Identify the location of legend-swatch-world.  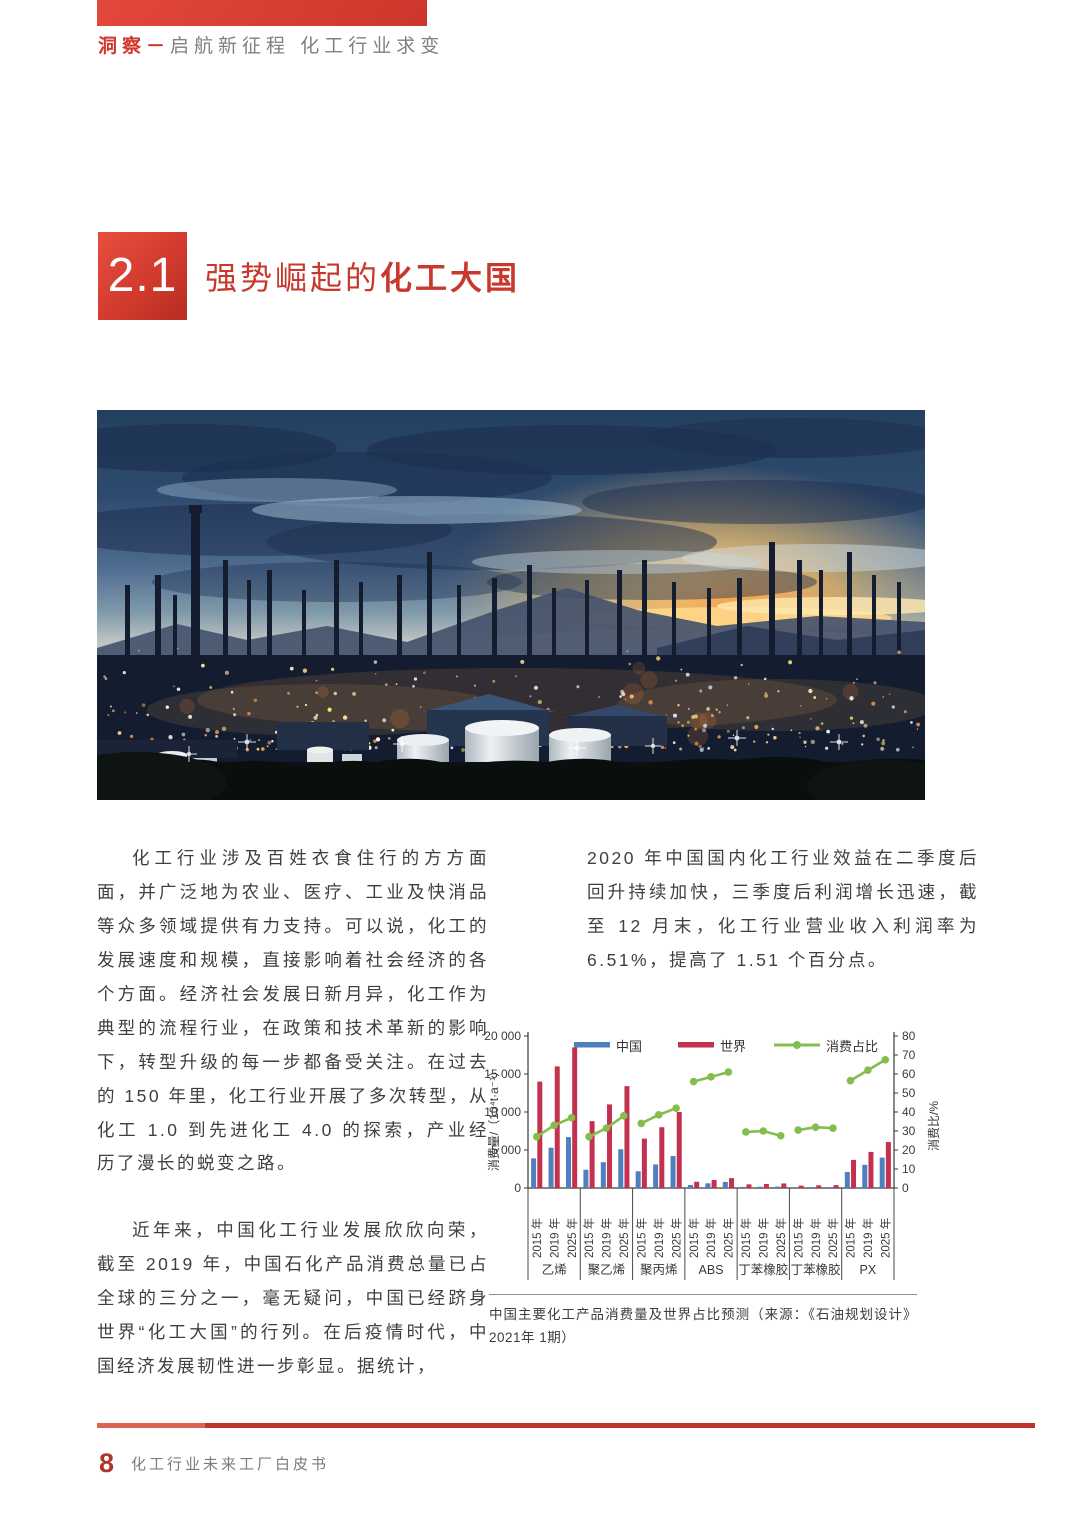
(696, 1045).